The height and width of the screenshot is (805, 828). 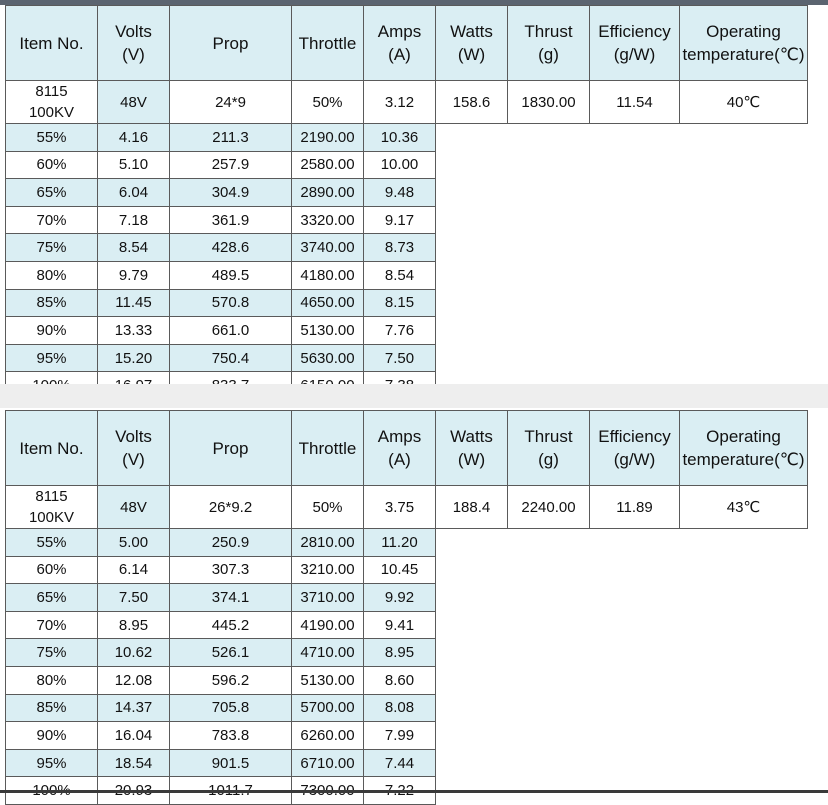 I want to click on thrust-cell: 2810.00, so click(x=327, y=542).